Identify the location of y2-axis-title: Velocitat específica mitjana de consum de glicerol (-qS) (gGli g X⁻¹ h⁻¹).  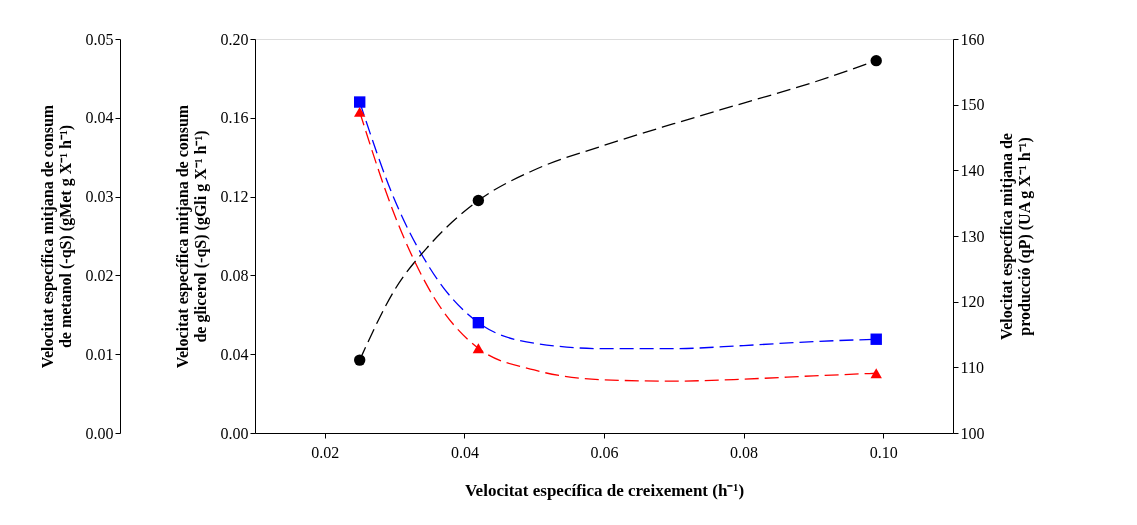
(191, 236).